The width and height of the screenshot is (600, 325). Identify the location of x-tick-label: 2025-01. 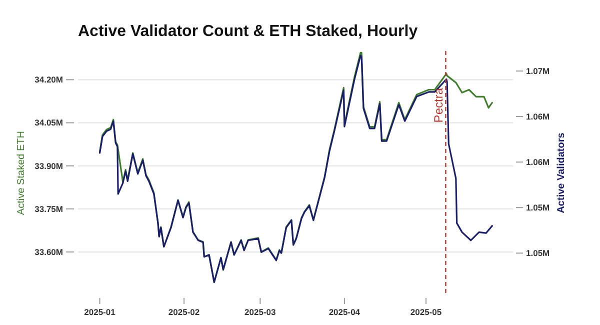
(100, 312).